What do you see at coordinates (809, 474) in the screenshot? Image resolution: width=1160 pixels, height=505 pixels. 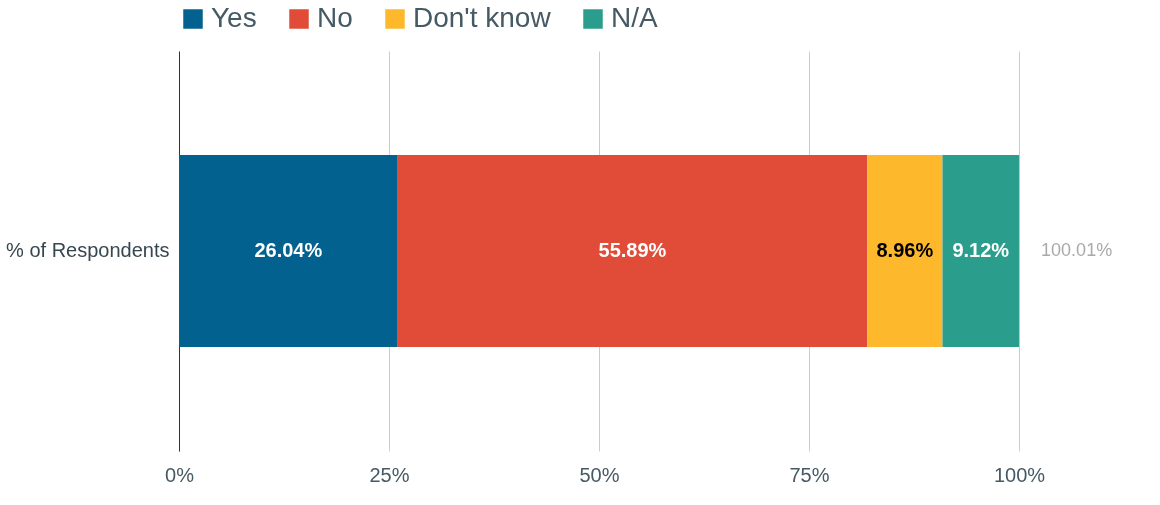 I see `x-tick-label: 75%` at bounding box center [809, 474].